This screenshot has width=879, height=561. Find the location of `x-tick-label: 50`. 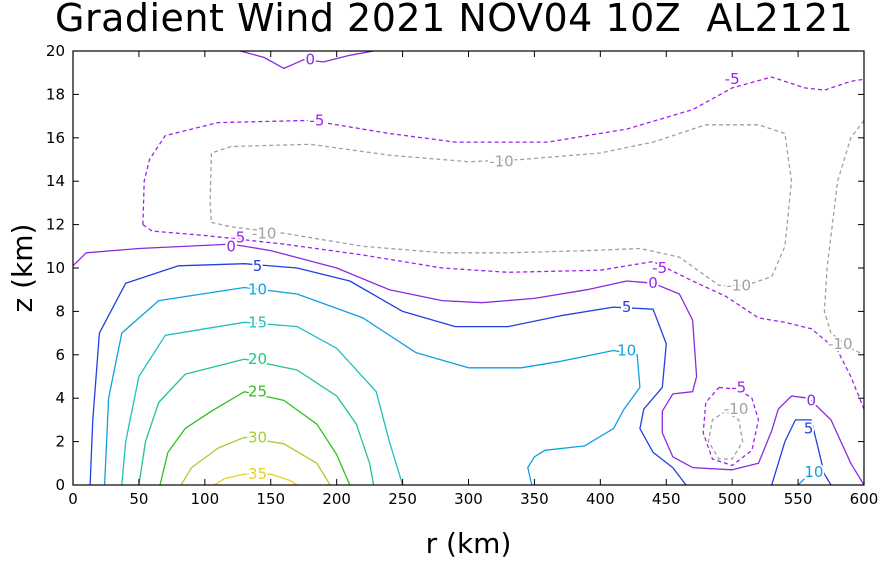

x-tick-label: 50 is located at coordinates (138, 499).